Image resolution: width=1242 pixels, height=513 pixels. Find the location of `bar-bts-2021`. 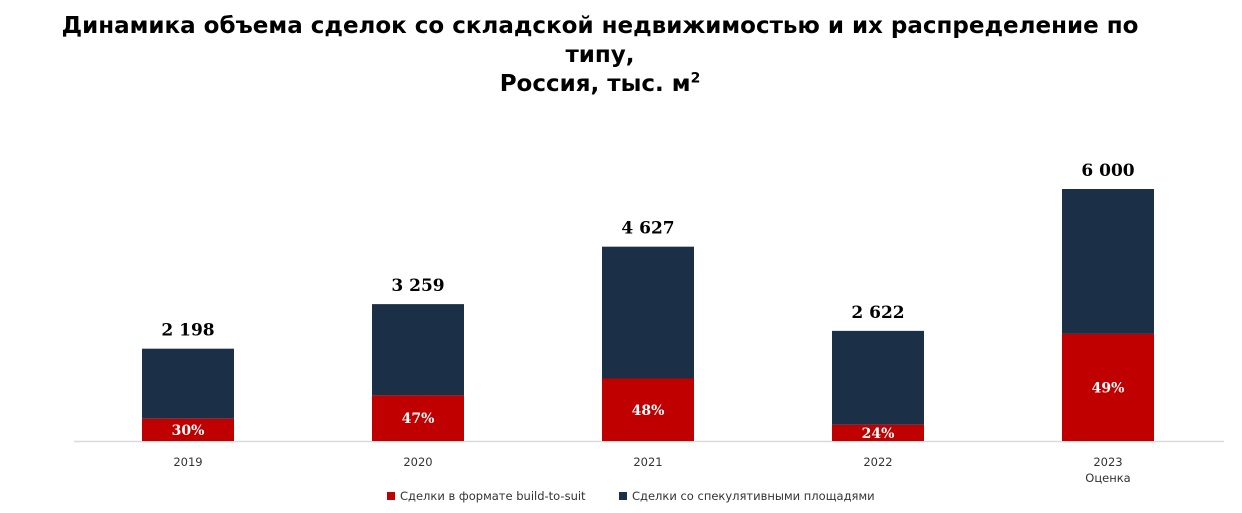

bar-bts-2021 is located at coordinates (648, 409).